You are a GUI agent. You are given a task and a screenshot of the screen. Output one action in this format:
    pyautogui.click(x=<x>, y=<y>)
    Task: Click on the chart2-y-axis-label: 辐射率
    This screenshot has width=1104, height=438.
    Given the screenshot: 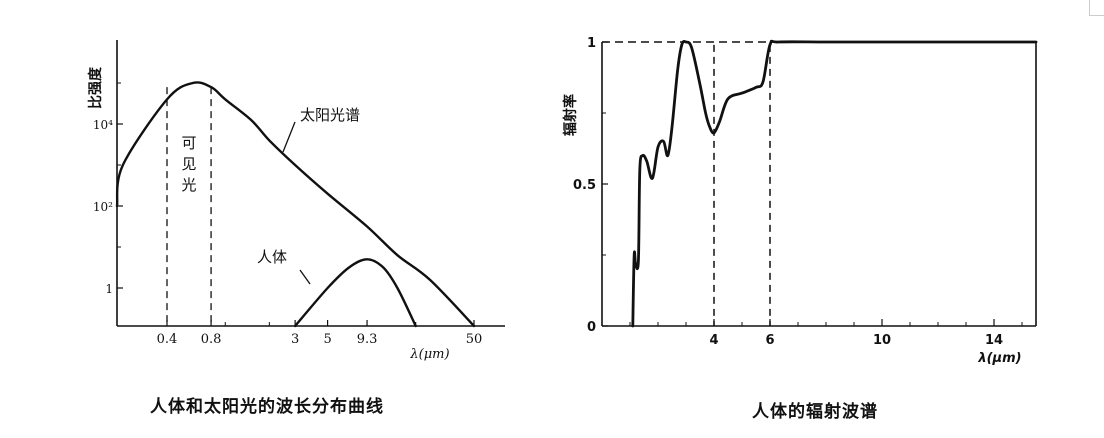 What is the action you would take?
    pyautogui.click(x=570, y=115)
    